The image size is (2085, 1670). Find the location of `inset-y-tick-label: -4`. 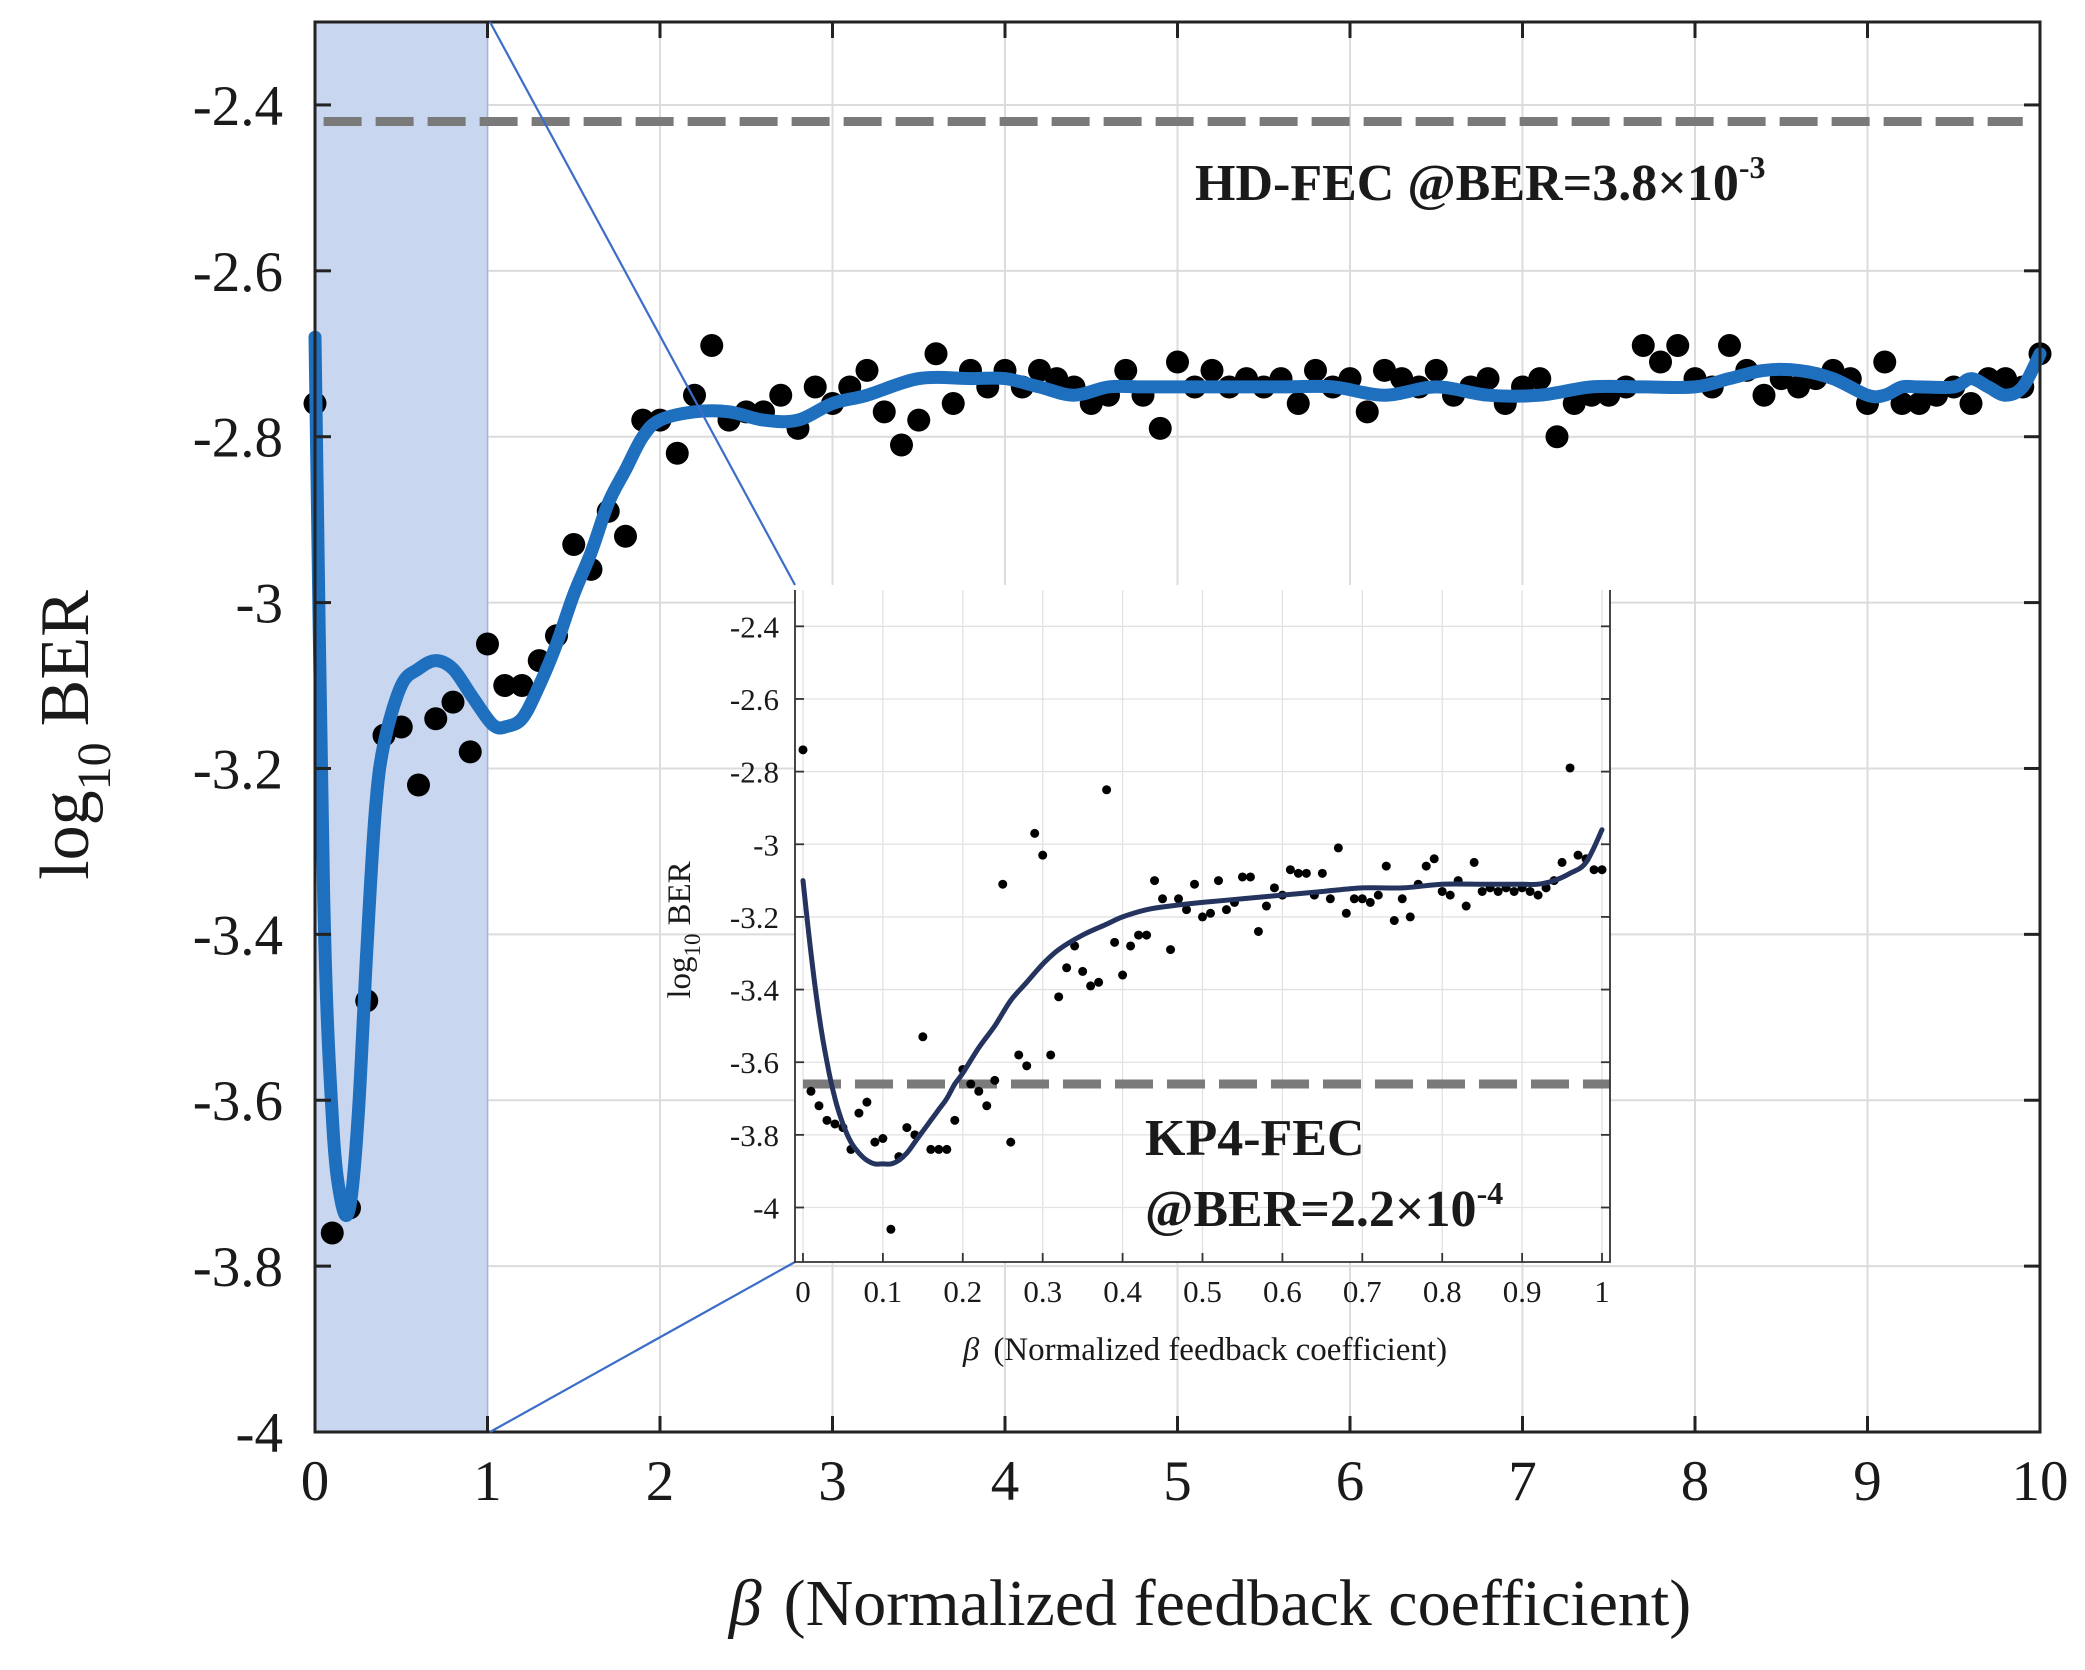

inset-y-tick-label: -4 is located at coordinates (766, 1208).